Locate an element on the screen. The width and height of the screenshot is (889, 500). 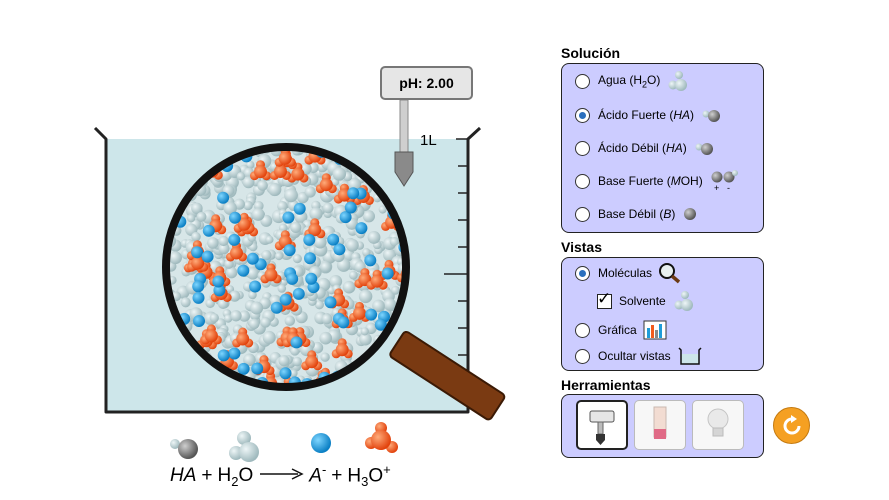
magnifier-lens is located at coordinates (290, 268).